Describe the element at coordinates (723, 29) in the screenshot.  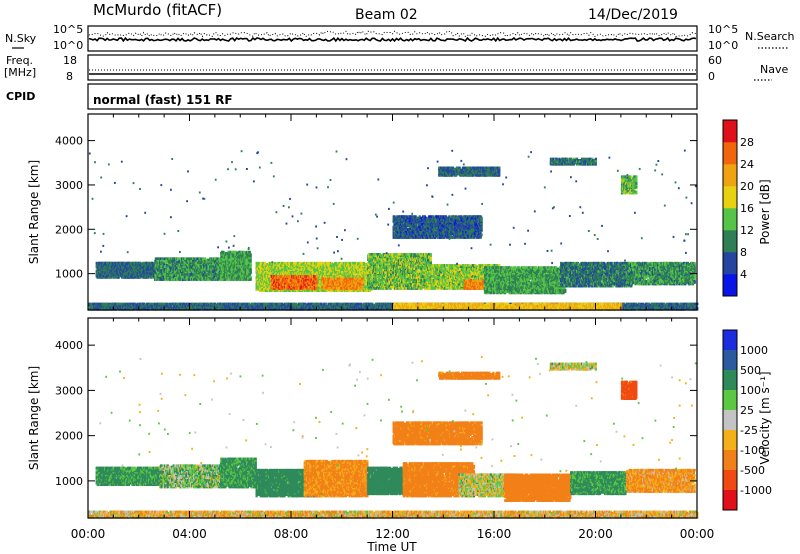
I see `nsearch-tick-top: 10^5` at that location.